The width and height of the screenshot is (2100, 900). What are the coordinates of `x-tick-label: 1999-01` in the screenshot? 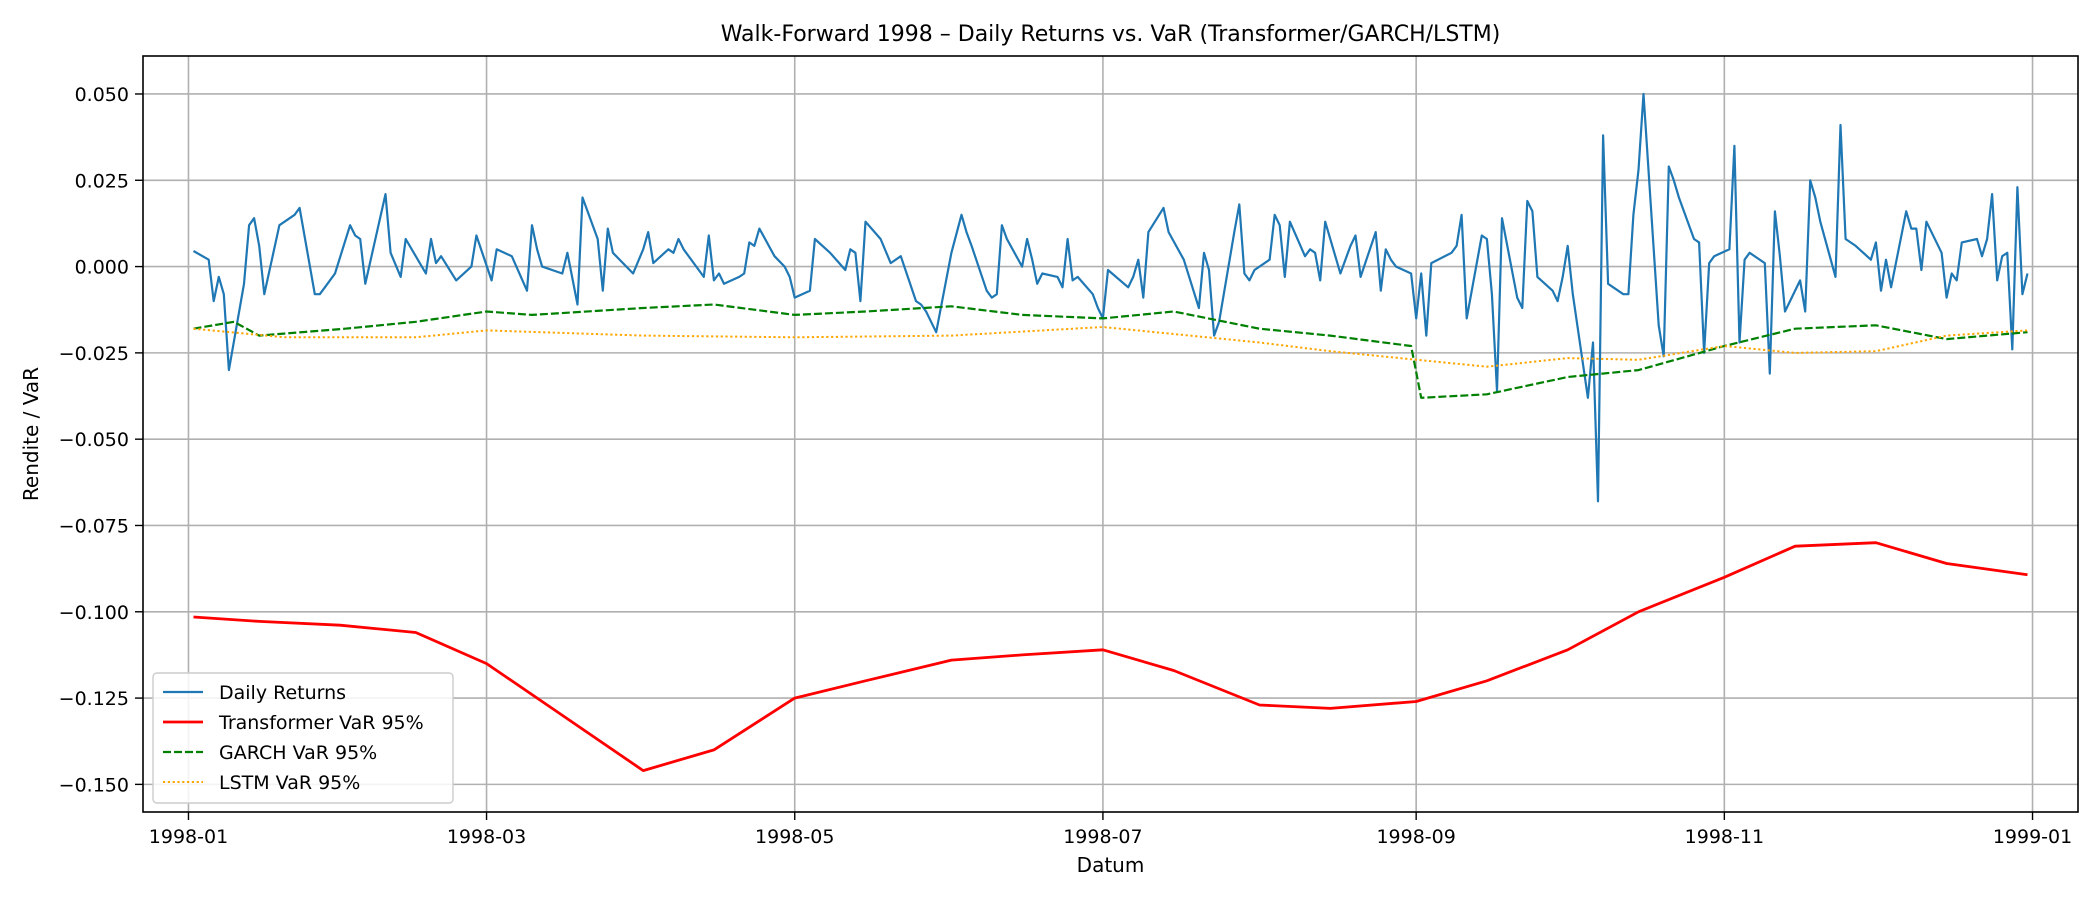 It's located at (2032, 837).